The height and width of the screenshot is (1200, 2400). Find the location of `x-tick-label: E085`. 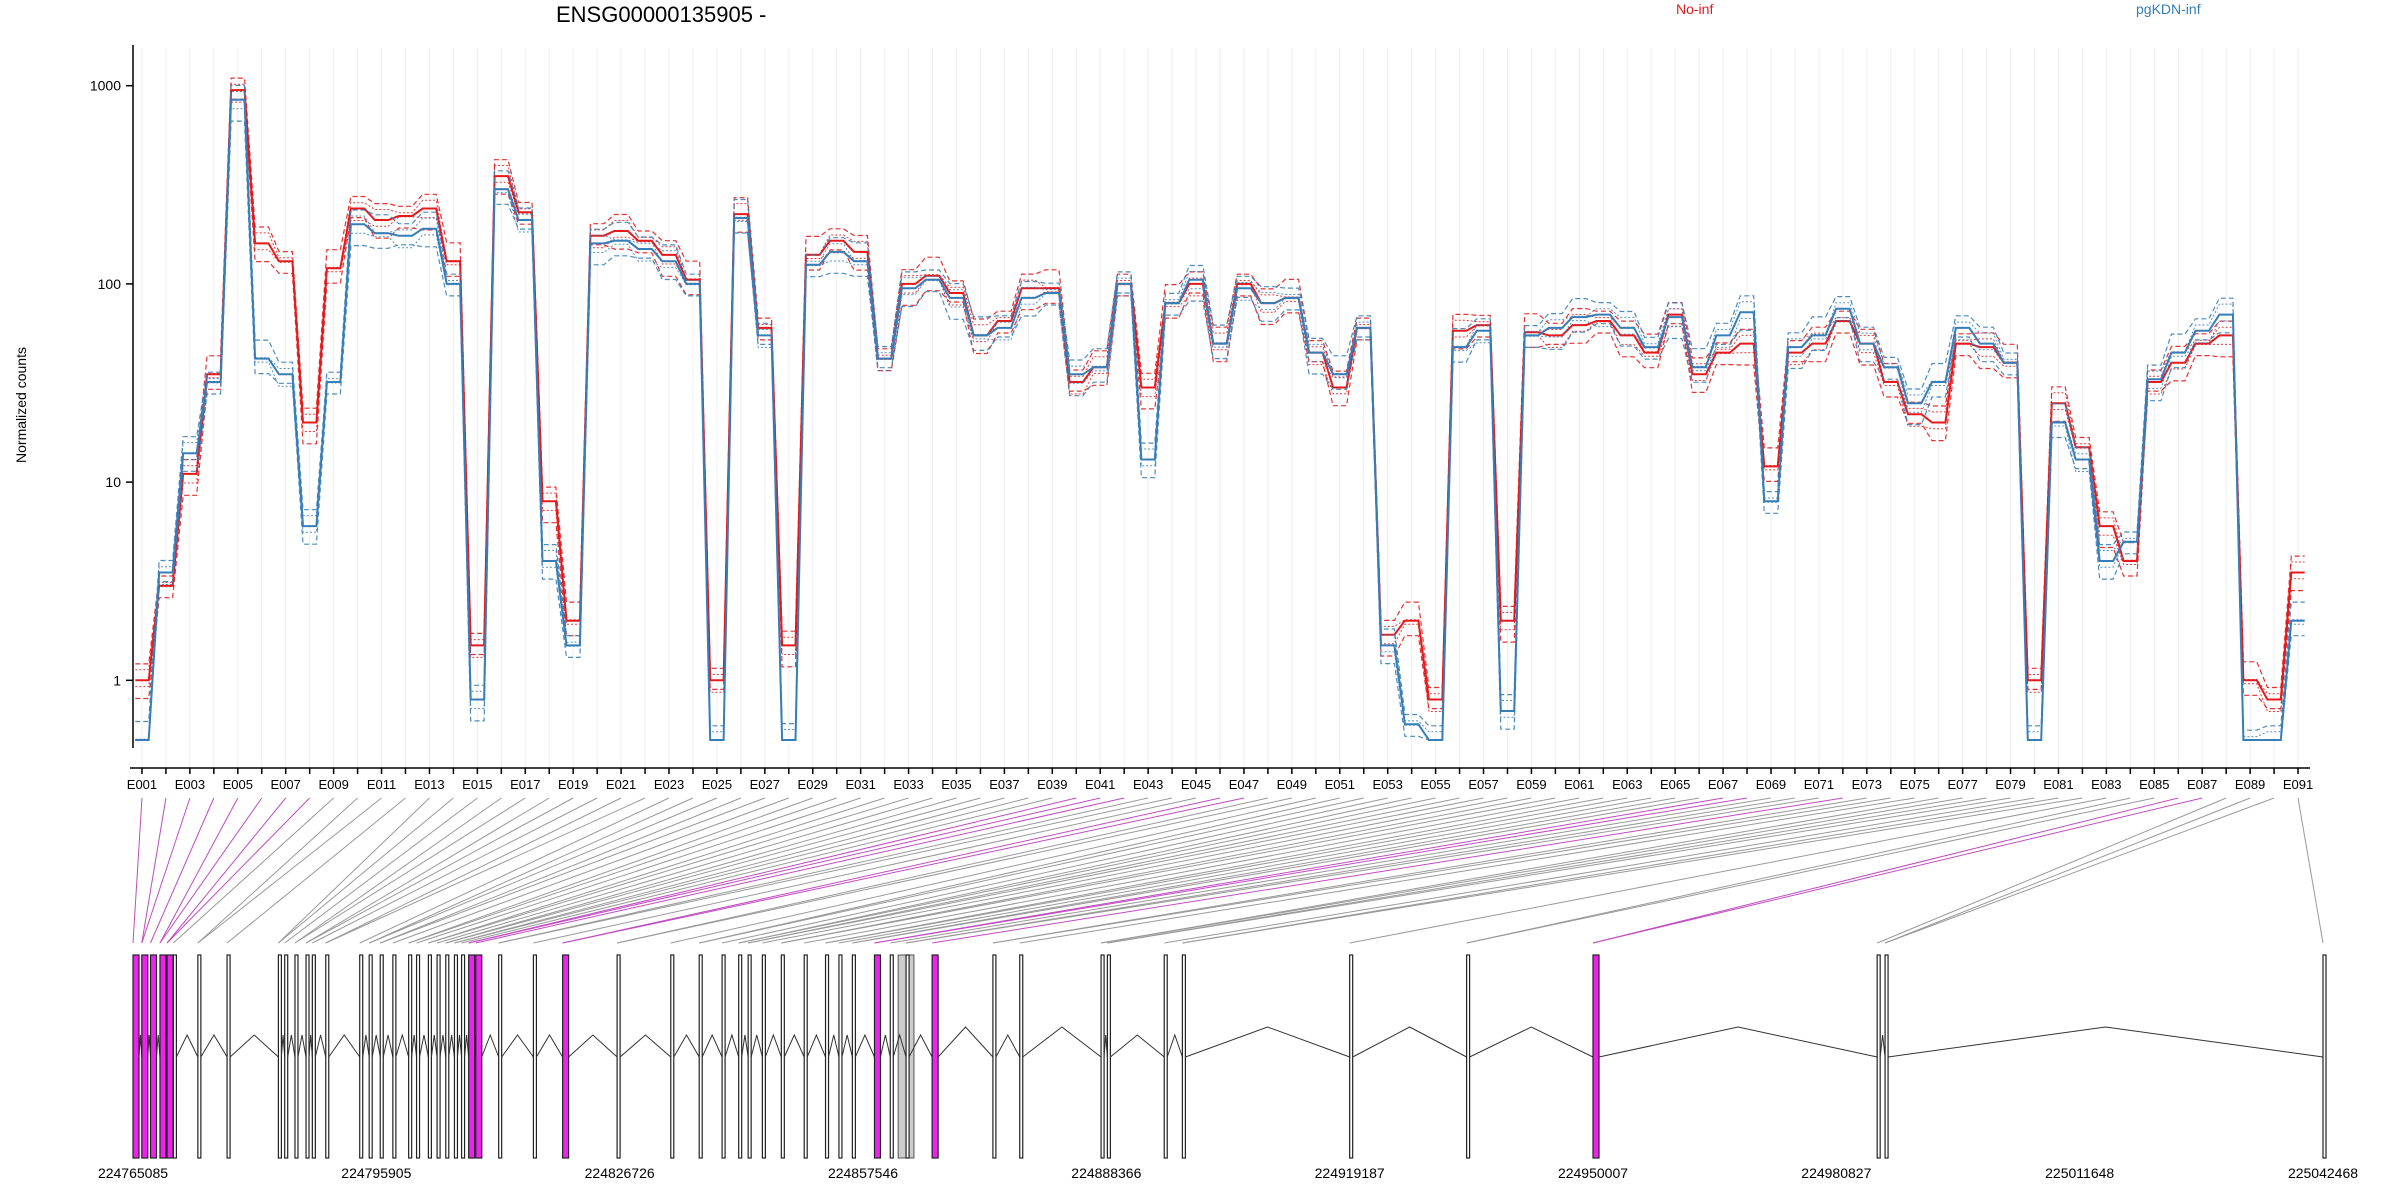

x-tick-label: E085 is located at coordinates (2154, 784).